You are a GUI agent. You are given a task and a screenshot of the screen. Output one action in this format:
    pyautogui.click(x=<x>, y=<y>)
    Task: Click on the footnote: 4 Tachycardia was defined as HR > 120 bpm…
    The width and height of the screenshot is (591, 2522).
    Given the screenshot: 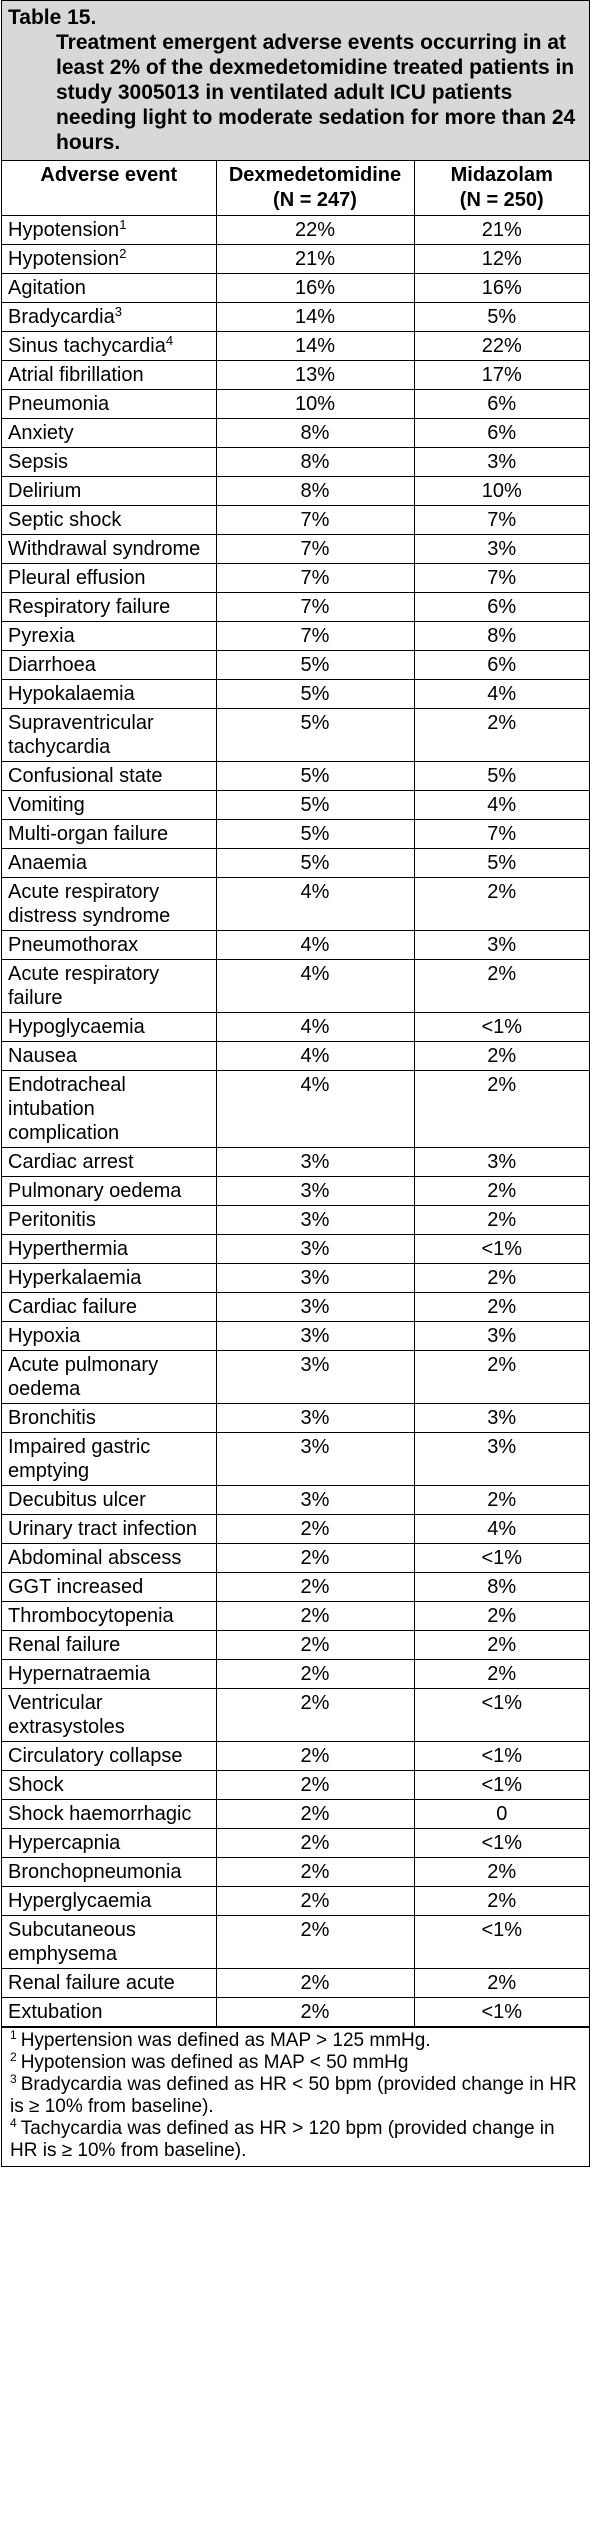 What is the action you would take?
    pyautogui.click(x=295, y=2139)
    